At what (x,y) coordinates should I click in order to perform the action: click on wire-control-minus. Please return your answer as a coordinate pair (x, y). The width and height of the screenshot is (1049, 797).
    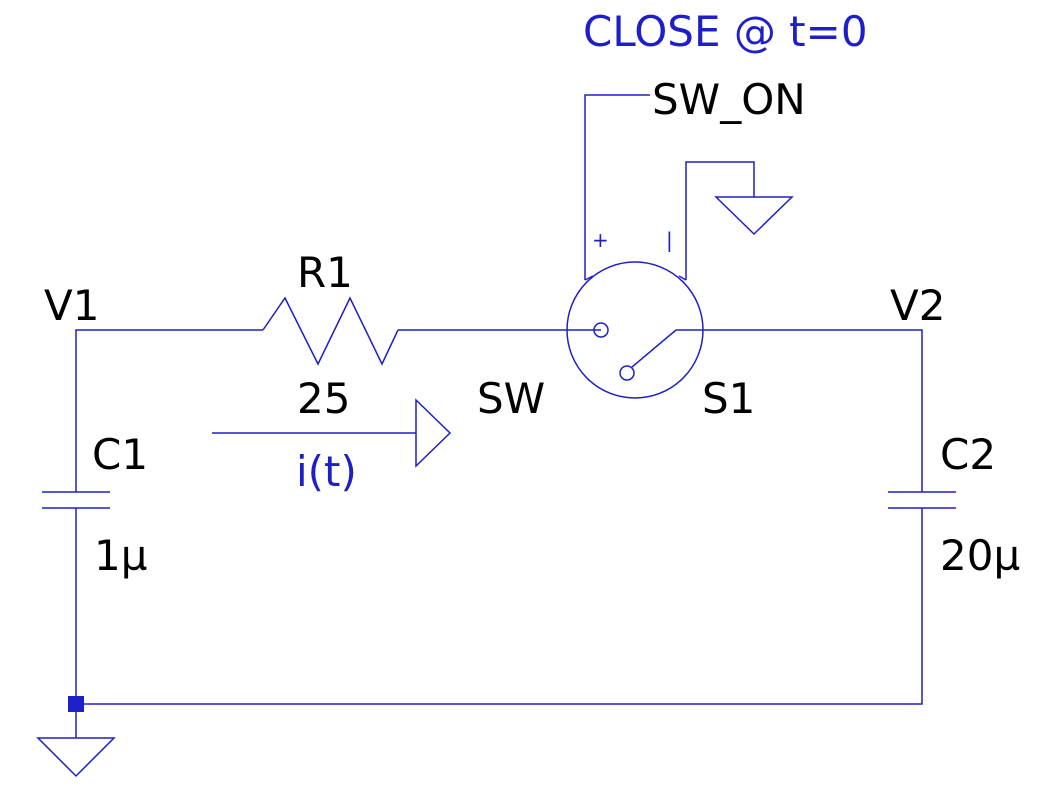
    Looking at the image, I should click on (720, 220).